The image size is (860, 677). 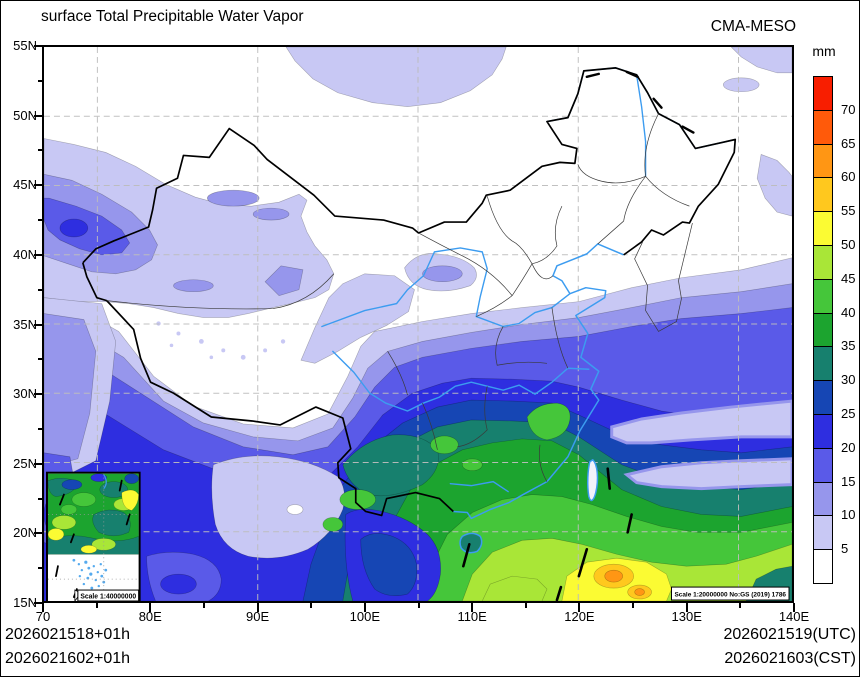 I want to click on x-axis-label: 90E, so click(x=257, y=616).